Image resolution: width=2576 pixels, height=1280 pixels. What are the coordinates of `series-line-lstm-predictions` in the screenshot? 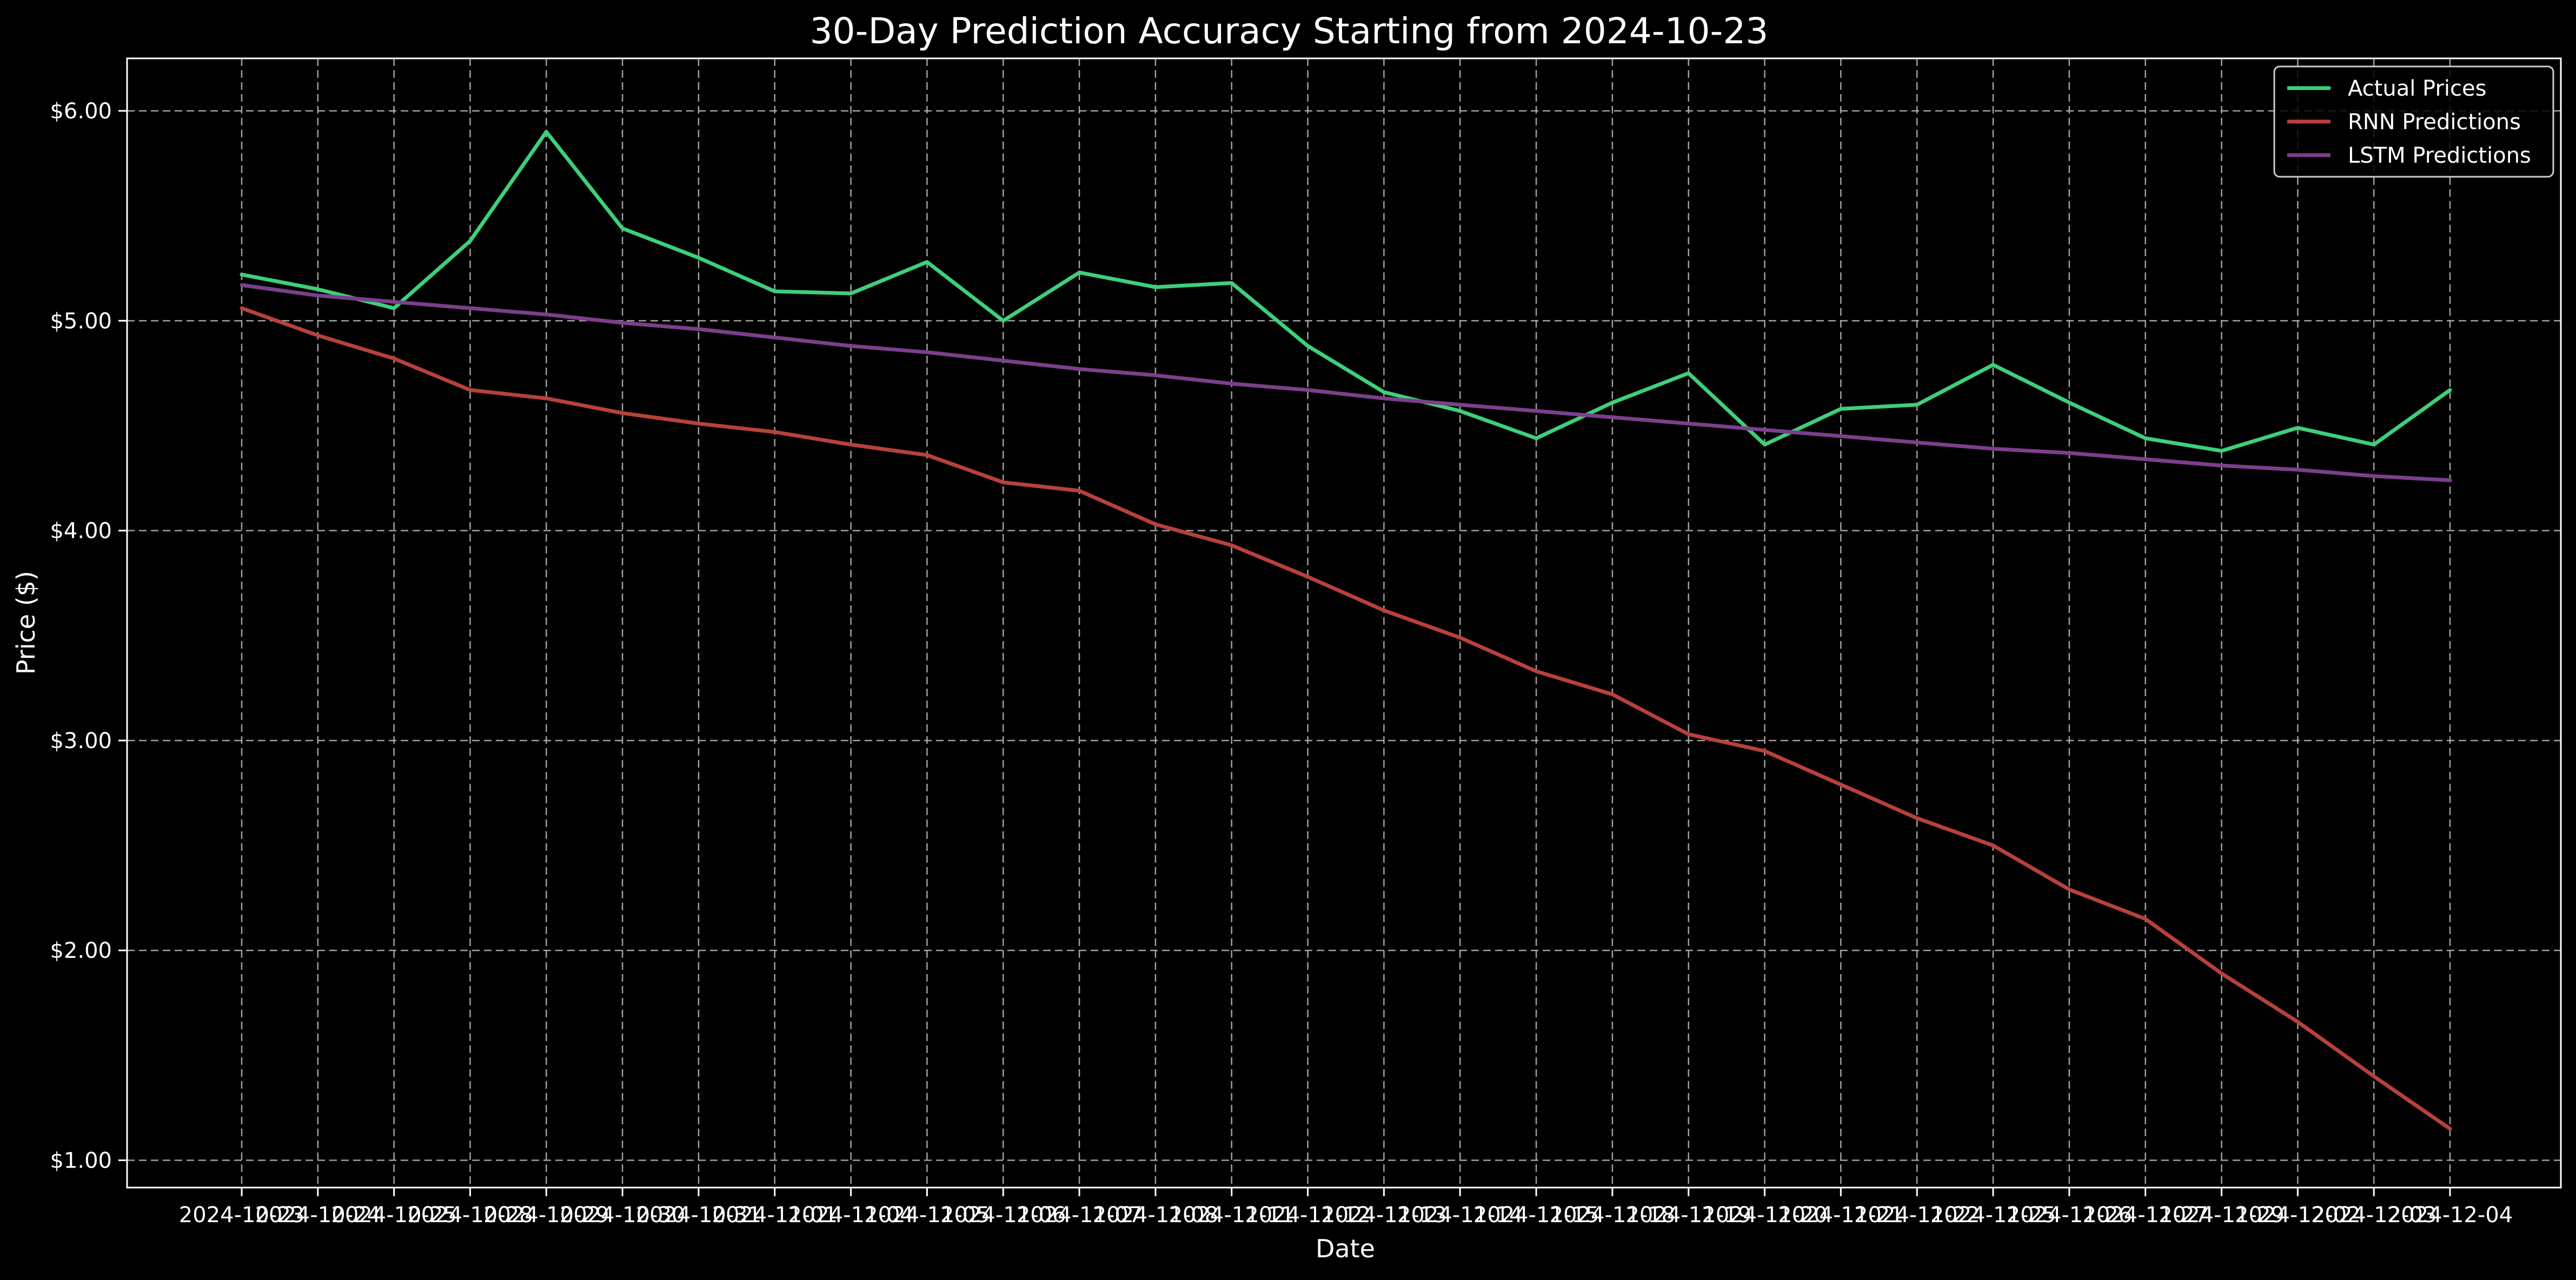 It's located at (1346, 382).